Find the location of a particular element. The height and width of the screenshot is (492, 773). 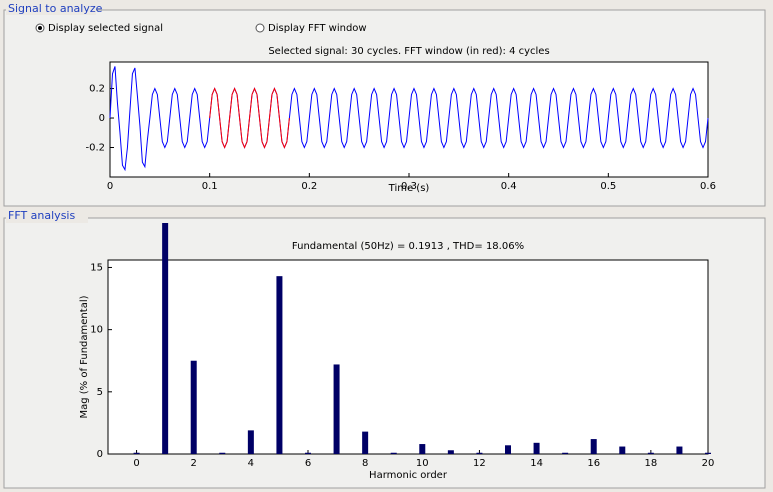

y-tick-label: 10 is located at coordinates (96, 330).